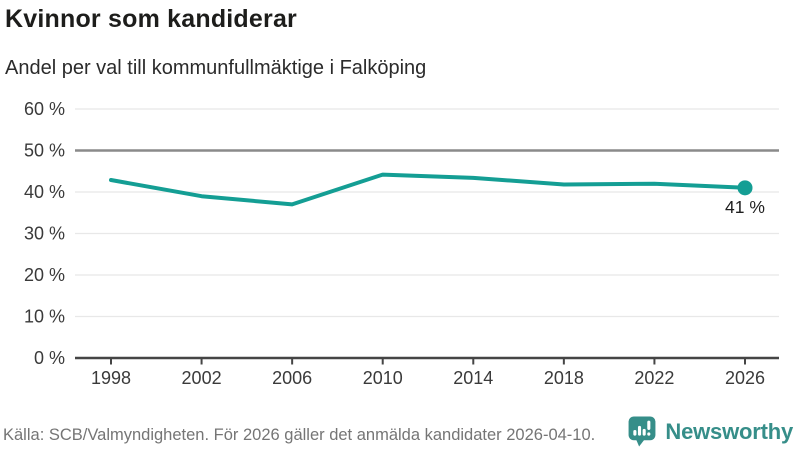  Describe the element at coordinates (745, 207) in the screenshot. I see `end-point-value-label: 41 %` at that location.